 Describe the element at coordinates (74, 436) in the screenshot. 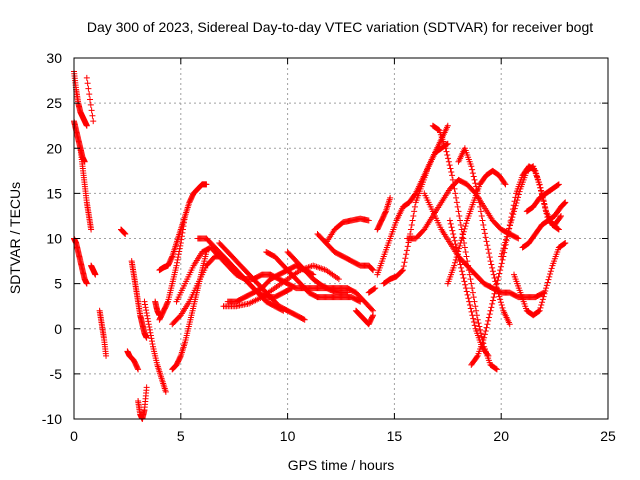

I see `x-tick-label: 0` at that location.